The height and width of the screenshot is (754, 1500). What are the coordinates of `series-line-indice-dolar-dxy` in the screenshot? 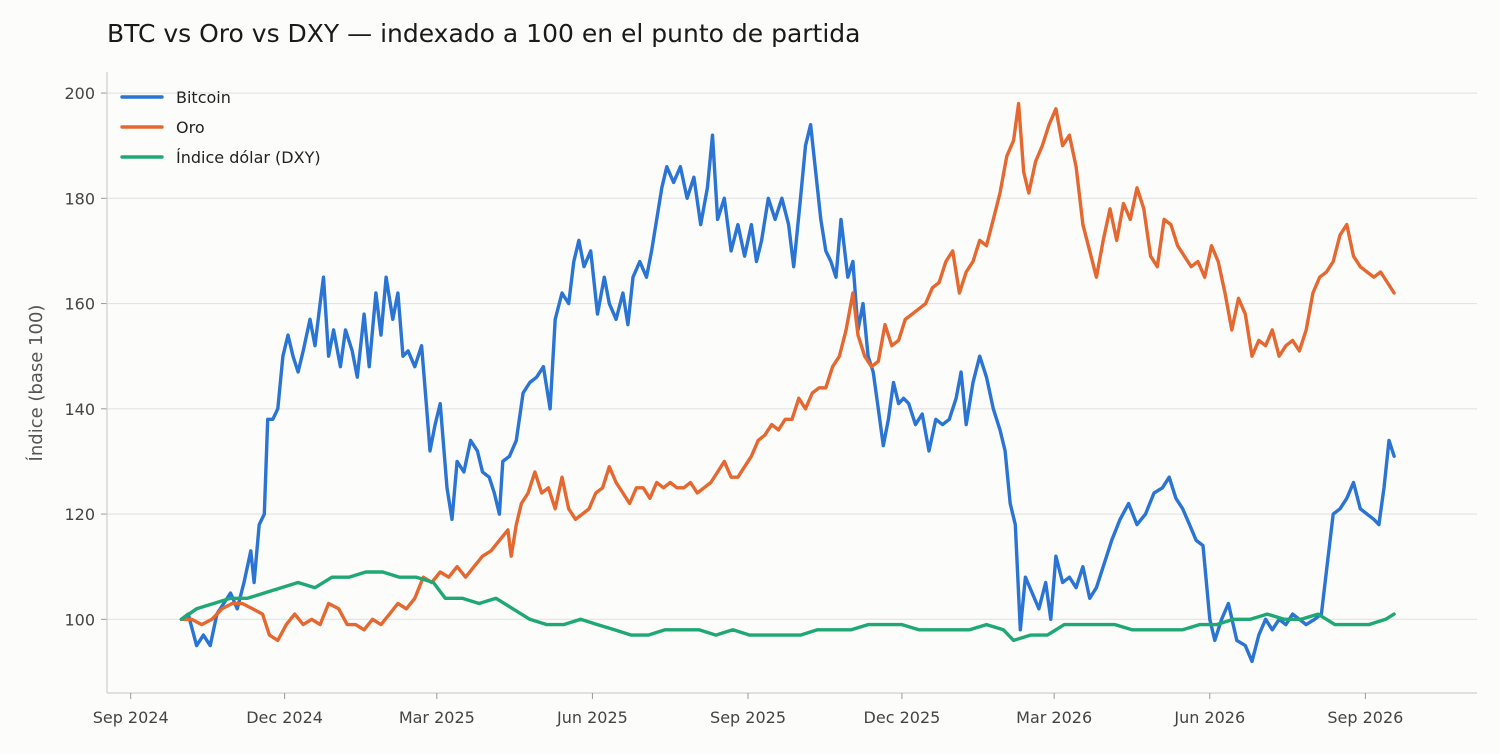 It's located at (787, 606).